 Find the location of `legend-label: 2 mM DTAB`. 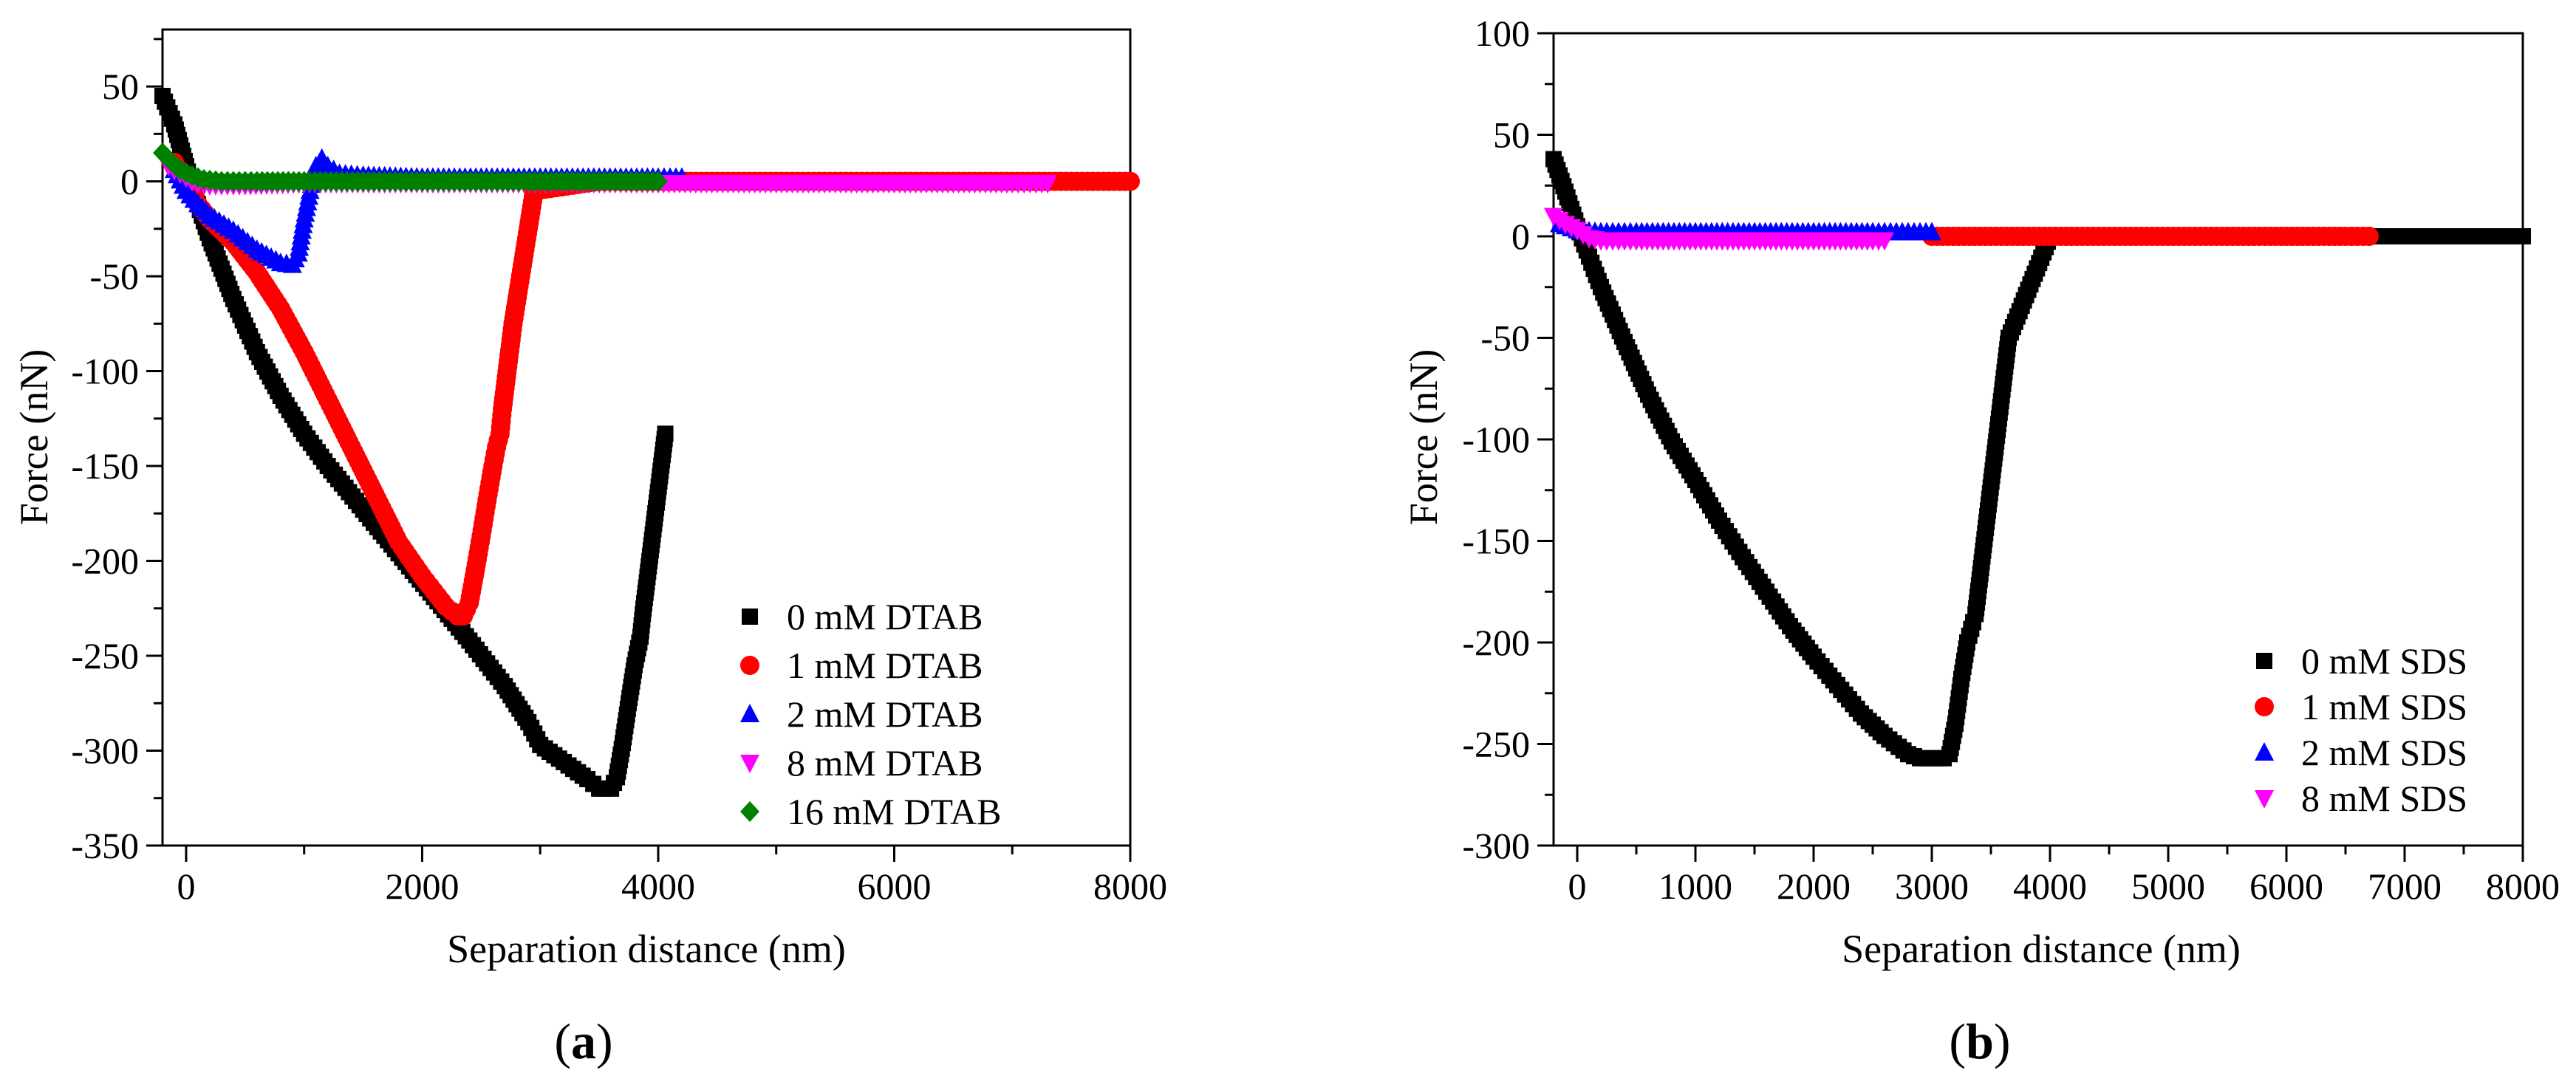

legend-label: 2 mM DTAB is located at coordinates (885, 714).